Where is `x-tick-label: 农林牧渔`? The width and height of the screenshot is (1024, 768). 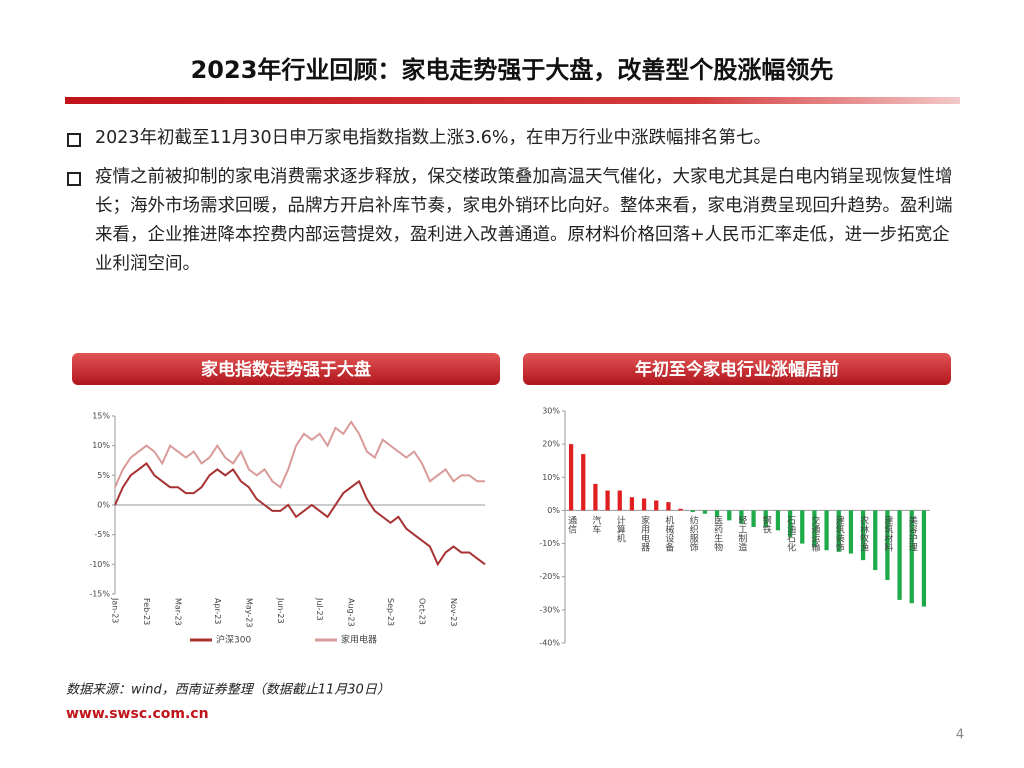 x-tick-label: 农林牧渔 is located at coordinates (863, 532).